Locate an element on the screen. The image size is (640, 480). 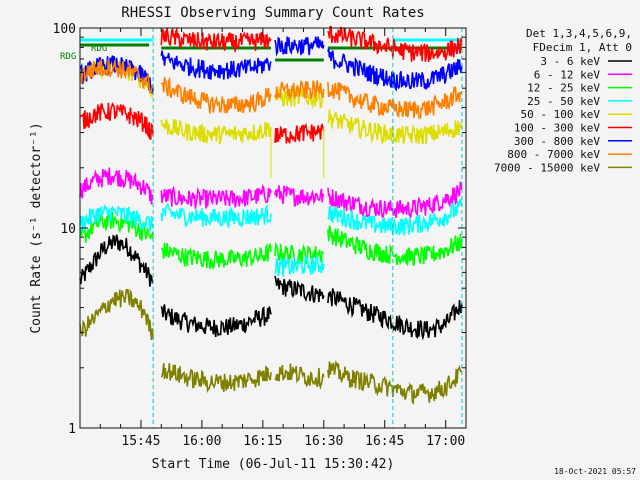
legend-label: 7000 - 15000 keV is located at coordinates (547, 167).